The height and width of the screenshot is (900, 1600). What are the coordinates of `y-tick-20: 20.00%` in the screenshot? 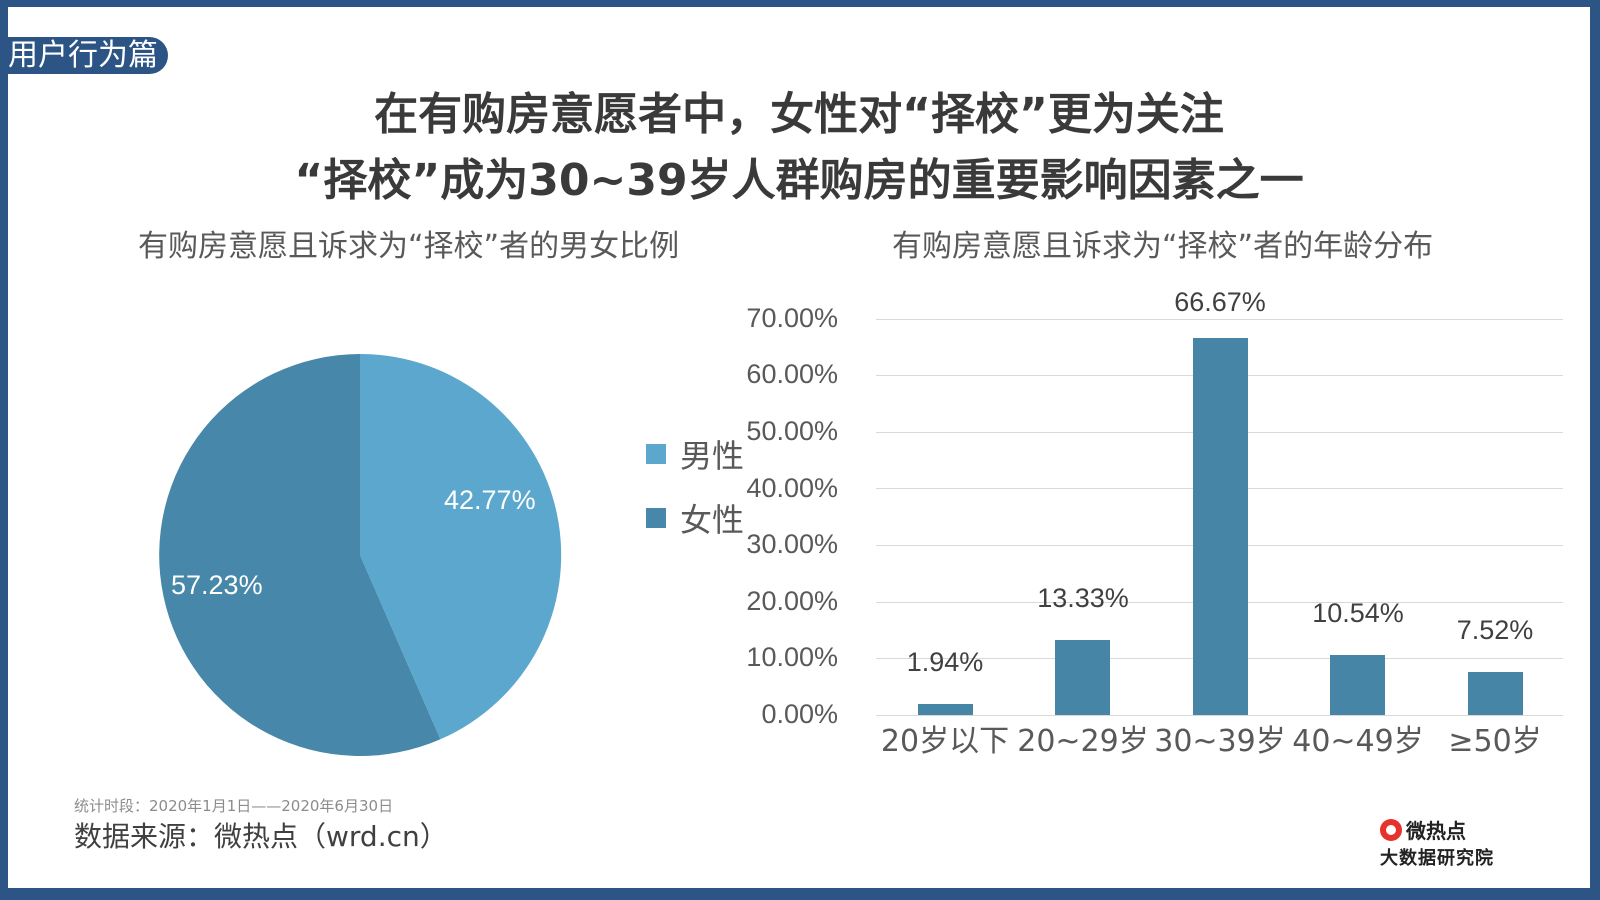 It's located at (792, 601).